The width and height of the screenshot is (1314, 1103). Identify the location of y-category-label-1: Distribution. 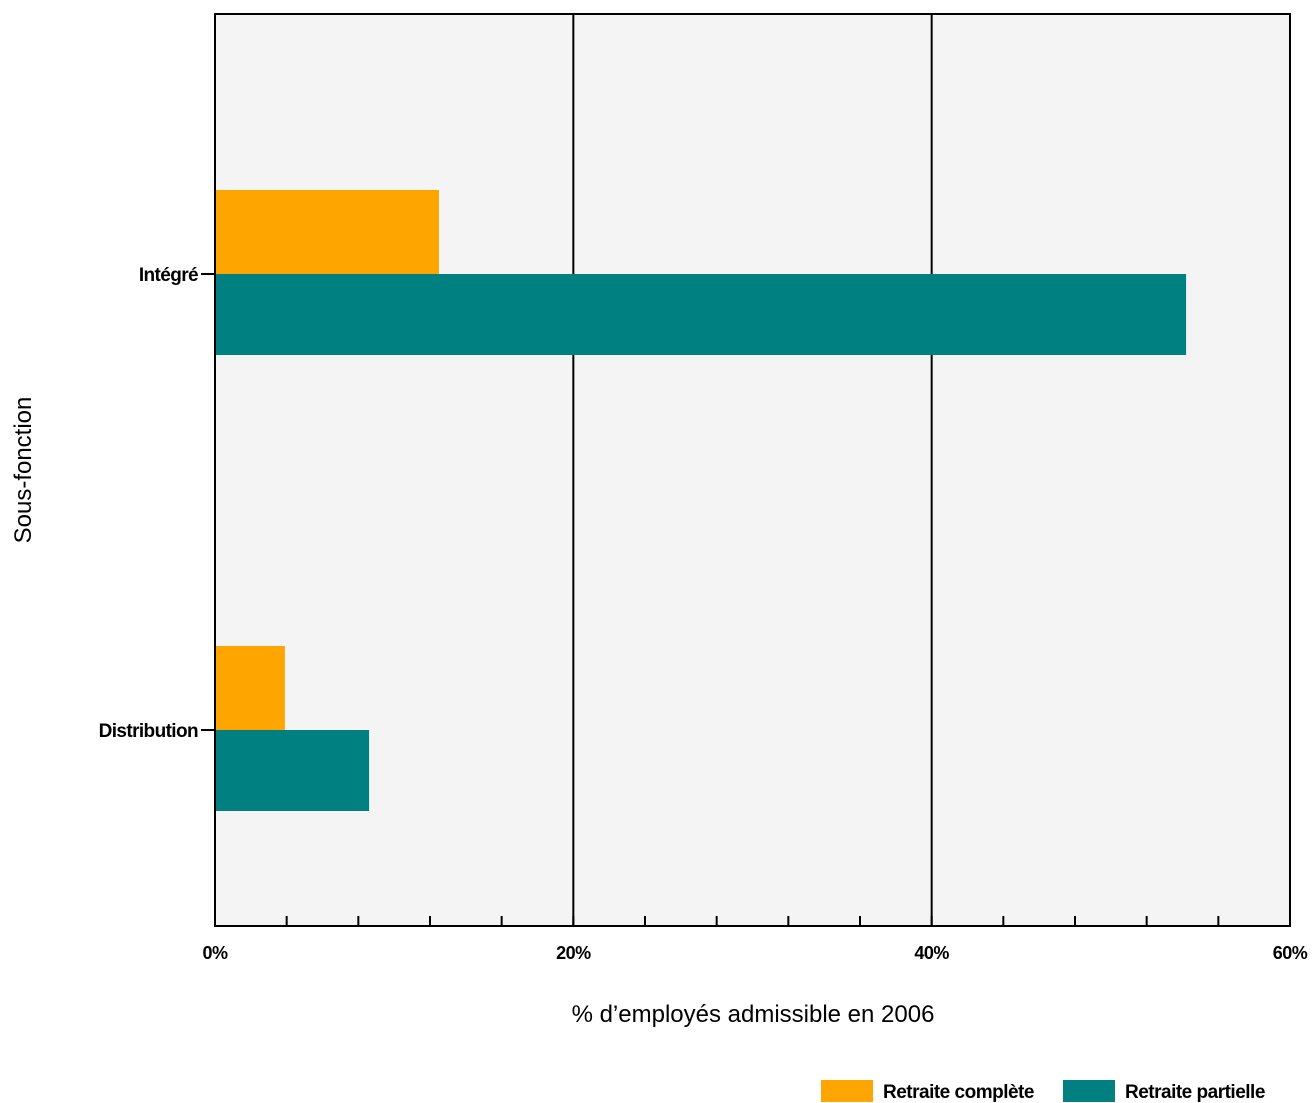
(148, 731).